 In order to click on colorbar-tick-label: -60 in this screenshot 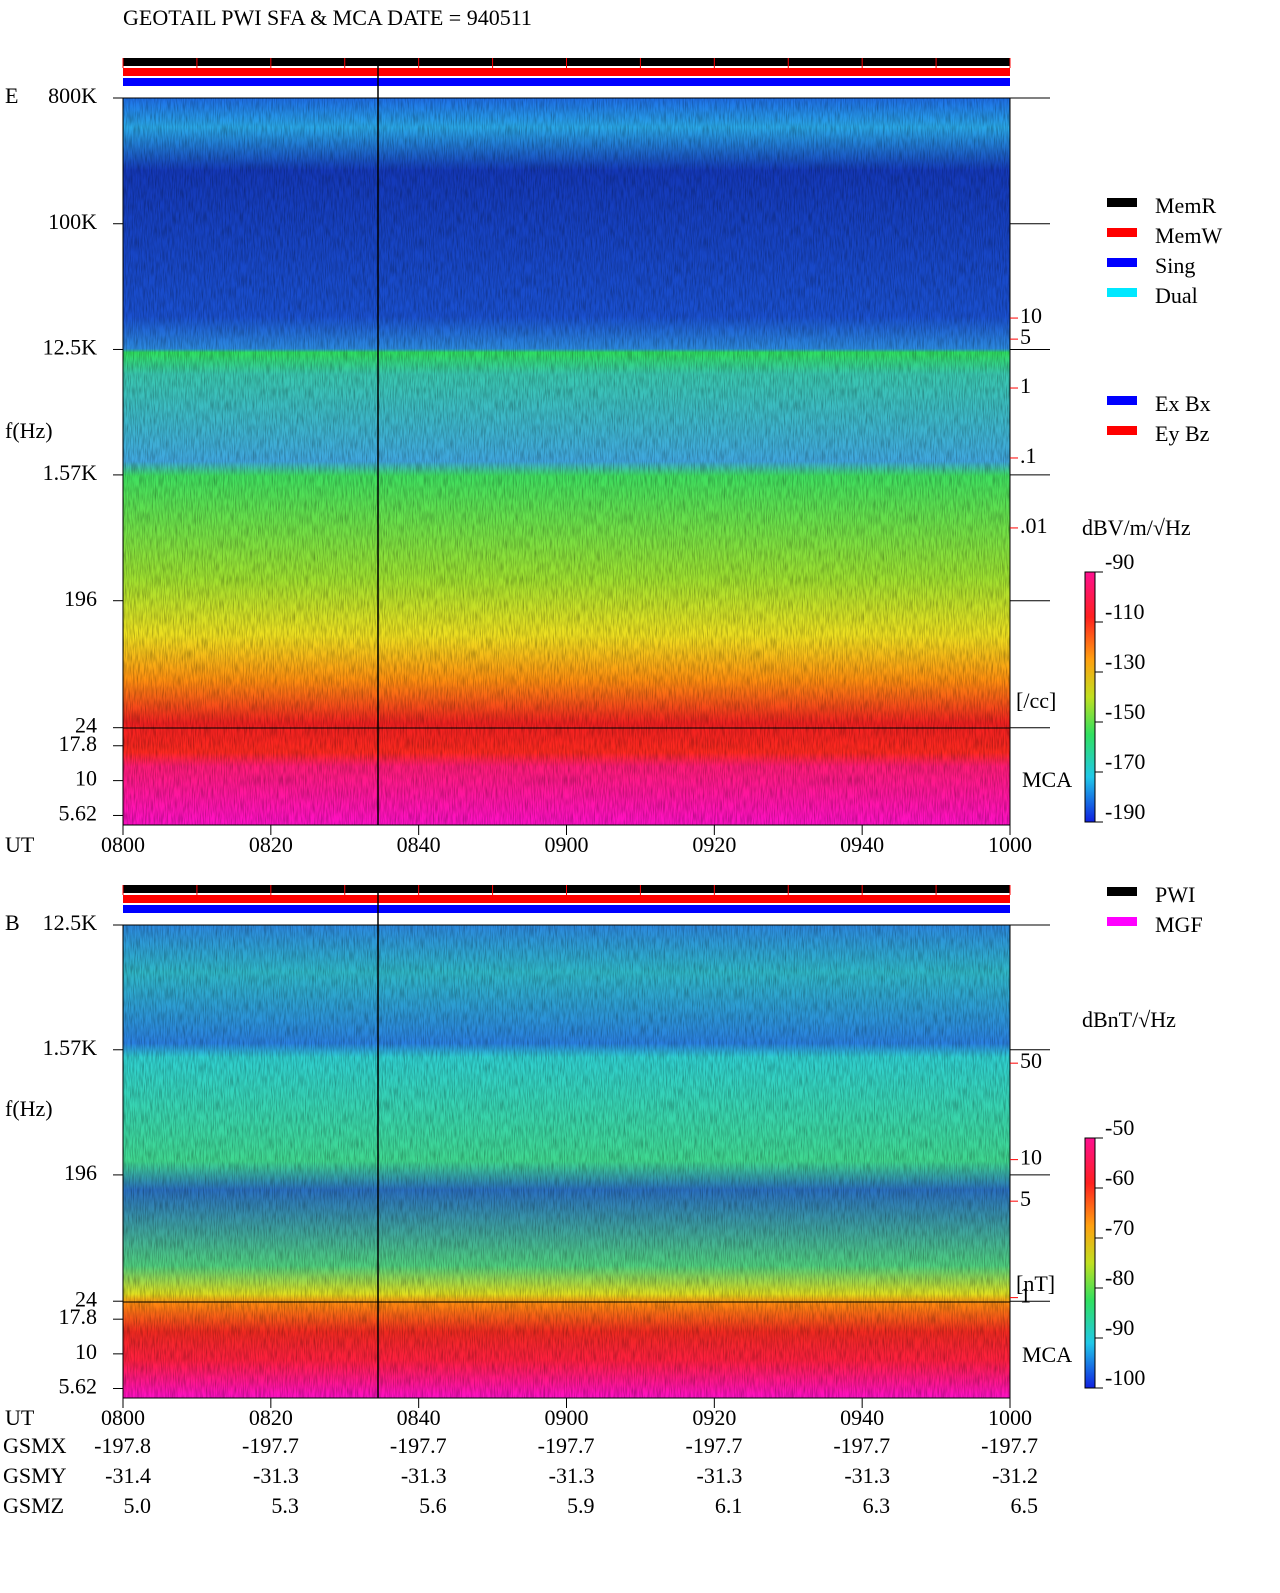, I will do `click(1119, 1177)`.